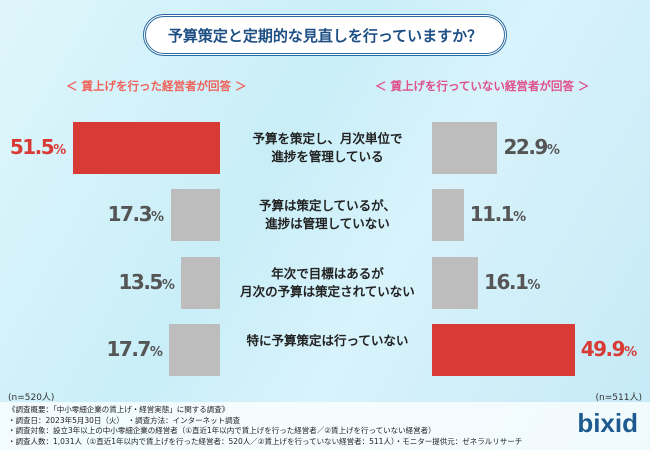 The height and width of the screenshot is (450, 650). Describe the element at coordinates (31, 398) in the screenshot. I see `left-sample-size: (n=520人)` at that location.